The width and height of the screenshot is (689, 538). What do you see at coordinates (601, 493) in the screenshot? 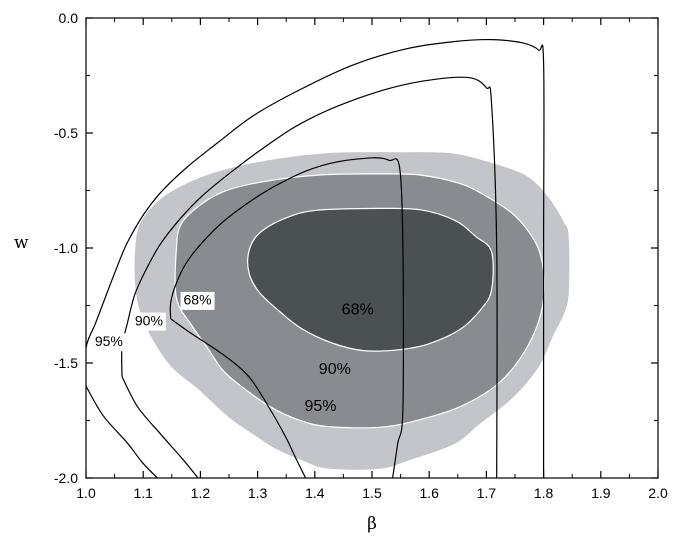
I see `x-tick-label: 1.9` at bounding box center [601, 493].